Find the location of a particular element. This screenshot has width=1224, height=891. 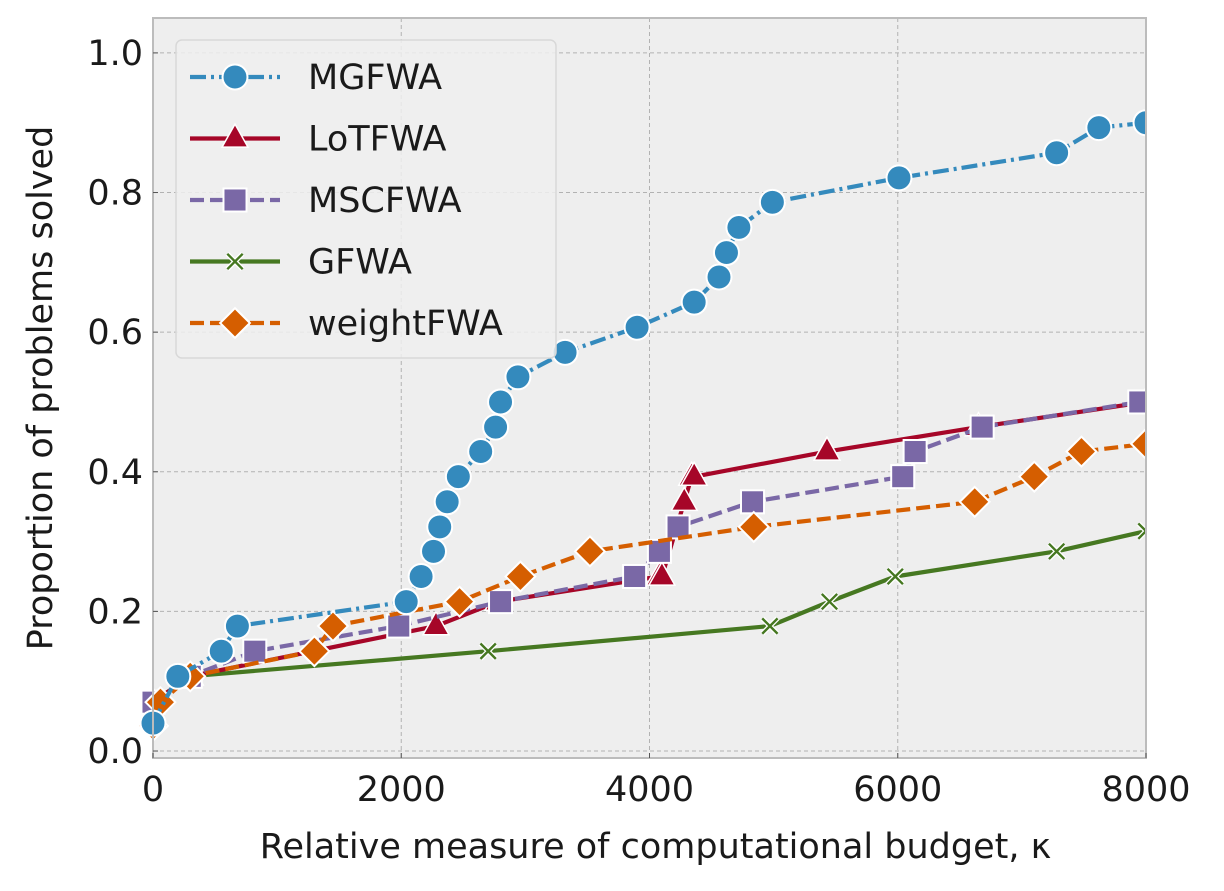

legend-entry-weightFWA: weightFWA is located at coordinates (346, 324).